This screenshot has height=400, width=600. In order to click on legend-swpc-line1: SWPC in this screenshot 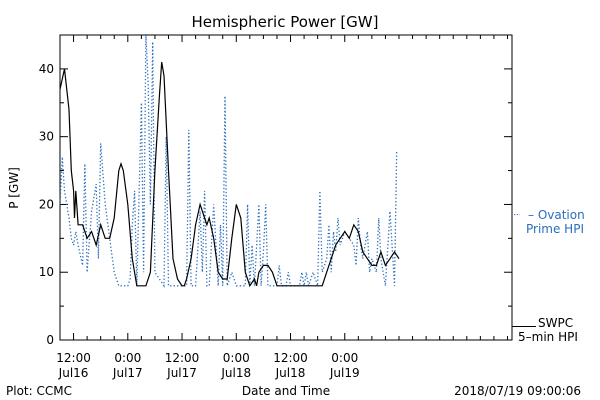, I will do `click(555, 323)`.